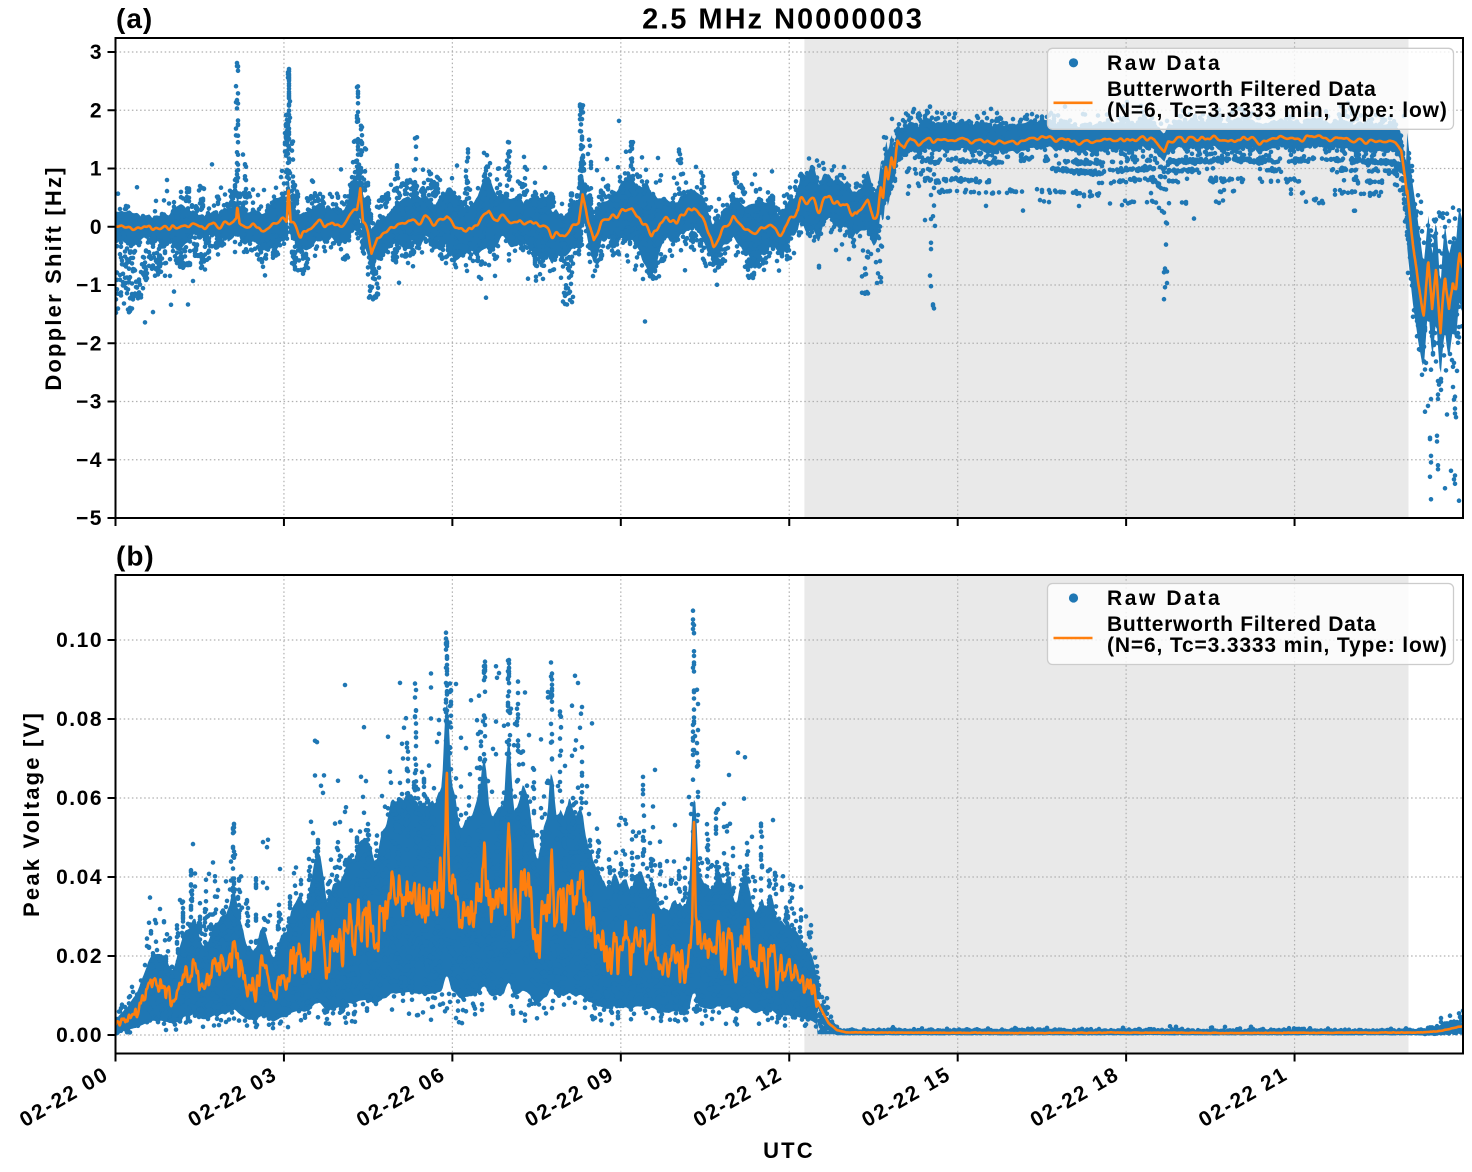 Image resolution: width=1472 pixels, height=1172 pixels. I want to click on svg-text: 0.06, so click(79, 798).